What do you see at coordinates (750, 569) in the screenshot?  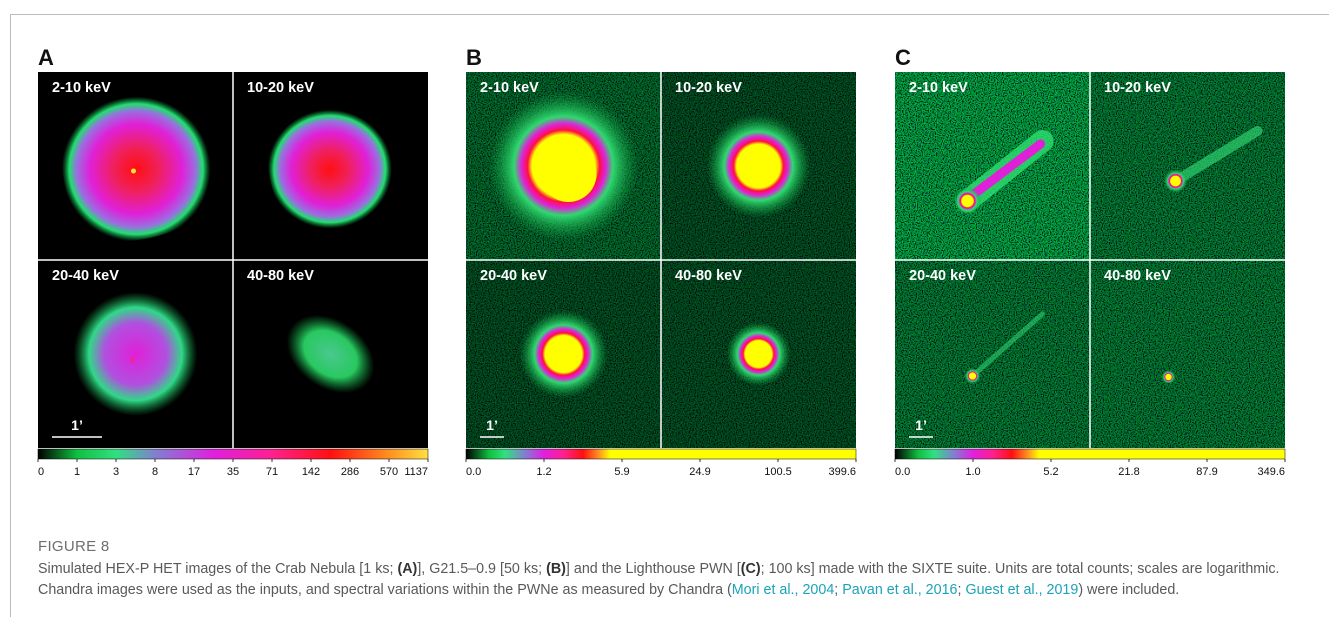 I see `panel-ref: (C)` at bounding box center [750, 569].